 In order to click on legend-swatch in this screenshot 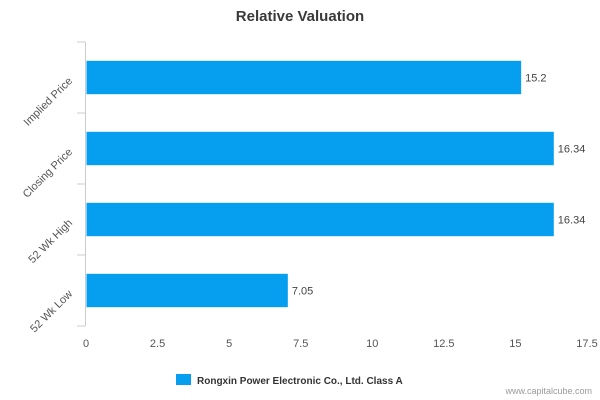, I will do `click(183, 379)`.